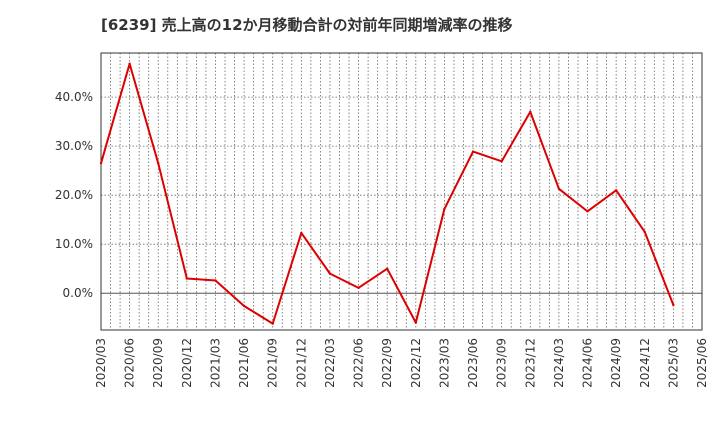  Describe the element at coordinates (416, 363) in the screenshot. I see `x-tick-label: 2022/12` at that location.